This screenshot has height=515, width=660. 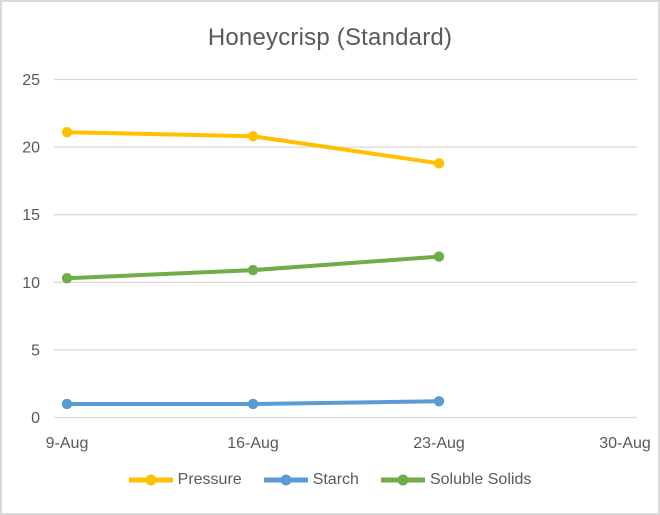 I want to click on x-axis-tick-label: 23-Aug, so click(x=439, y=443).